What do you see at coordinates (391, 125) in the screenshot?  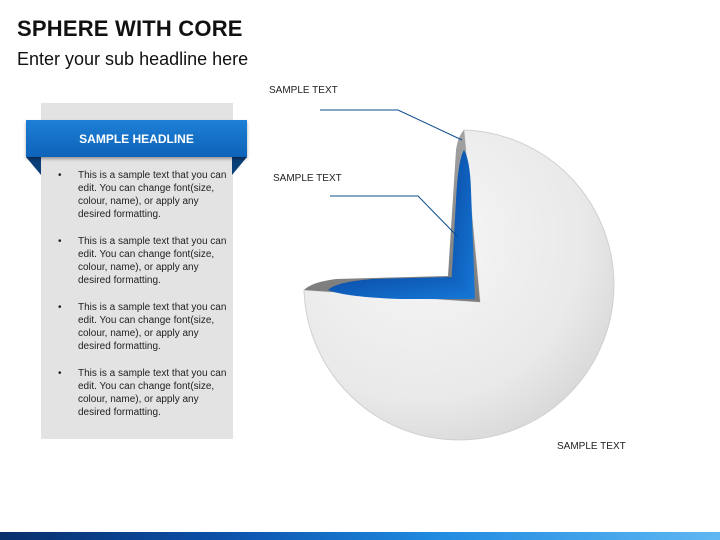 I see `leader-line-outer` at bounding box center [391, 125].